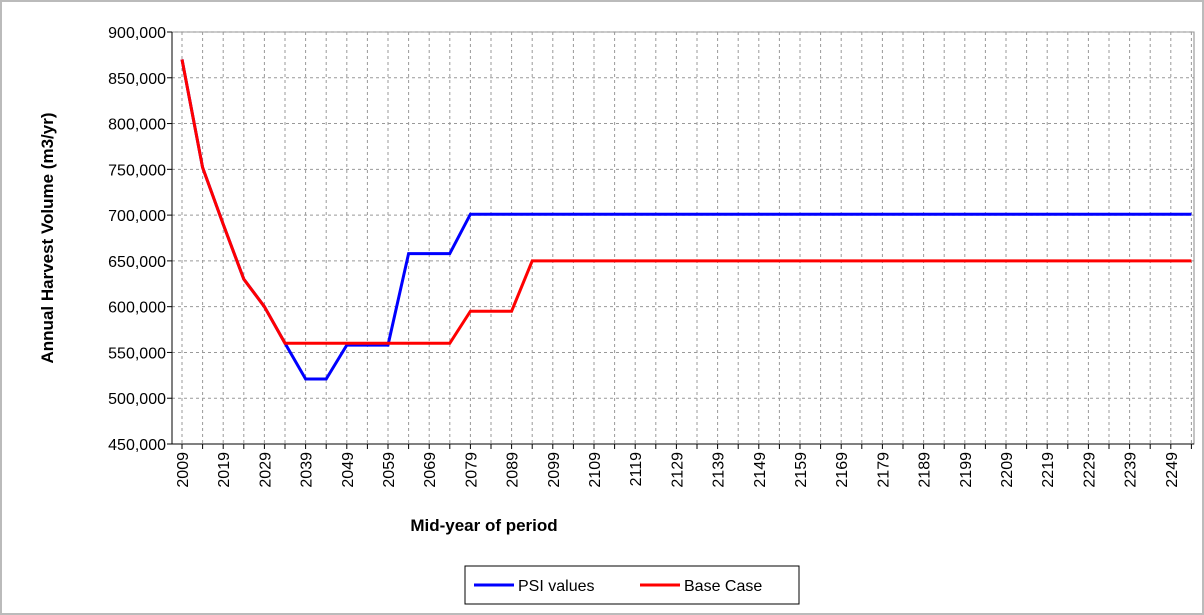 Image resolution: width=1204 pixels, height=615 pixels. What do you see at coordinates (137, 33) in the screenshot?
I see `y-tick-label: 900,000` at bounding box center [137, 33].